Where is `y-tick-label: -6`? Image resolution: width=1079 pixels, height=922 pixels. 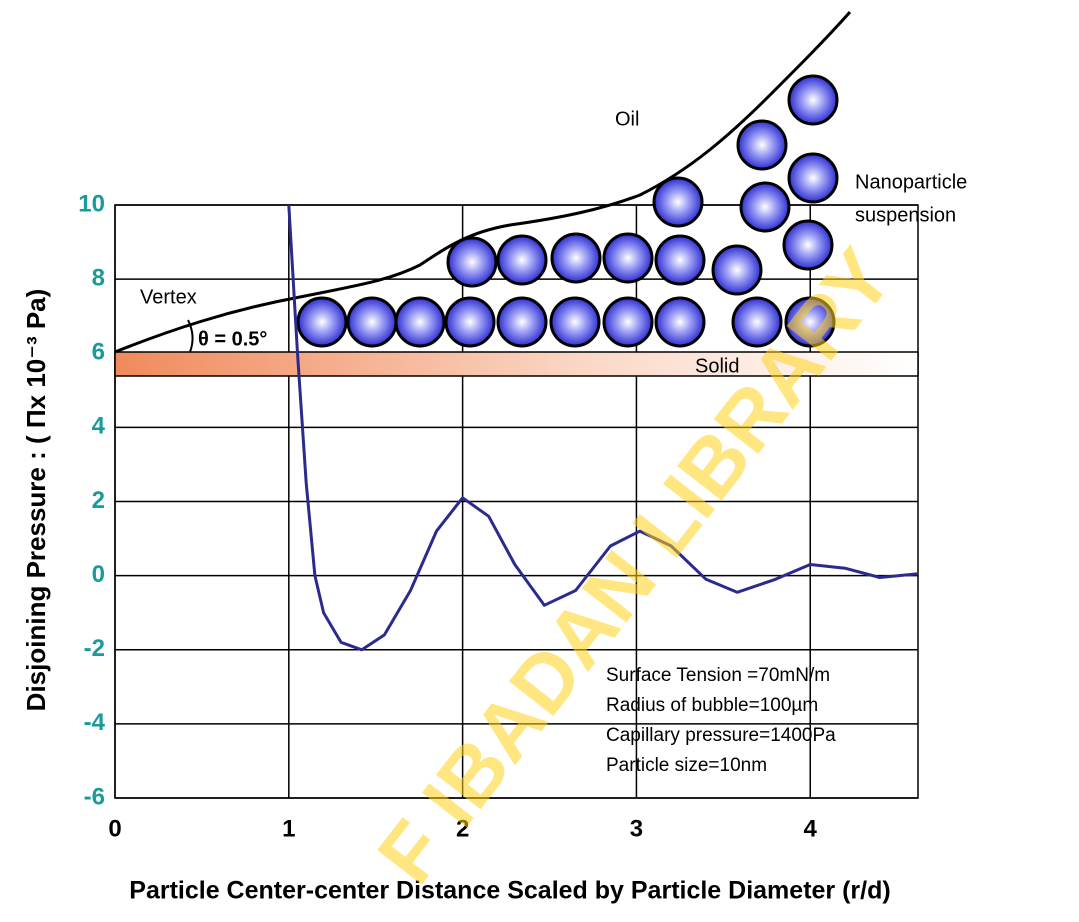
y-tick-label: -6 is located at coordinates (94, 796).